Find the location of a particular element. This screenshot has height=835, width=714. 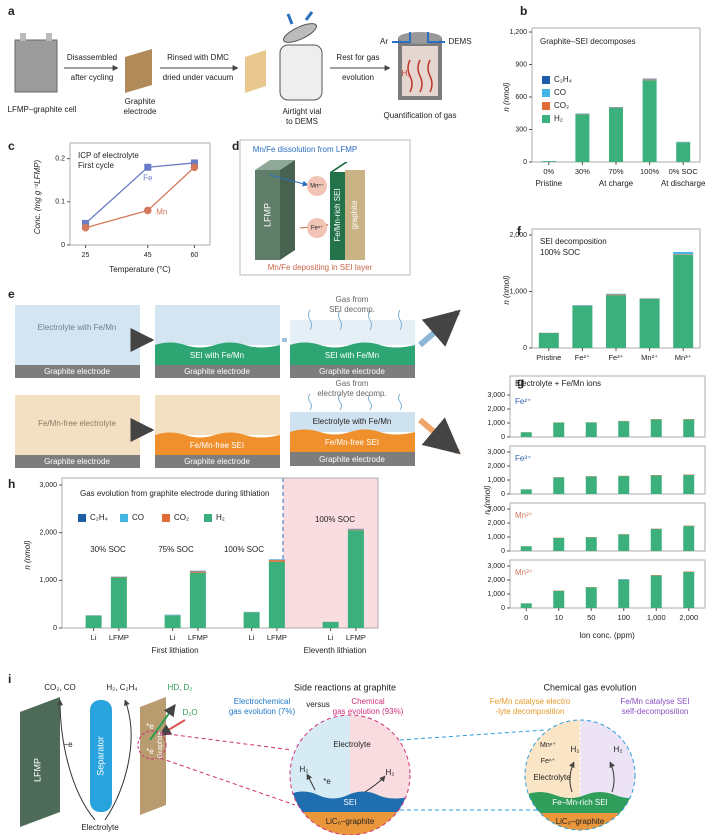

x-group-label: First lithiation is located at coordinates (174, 650).